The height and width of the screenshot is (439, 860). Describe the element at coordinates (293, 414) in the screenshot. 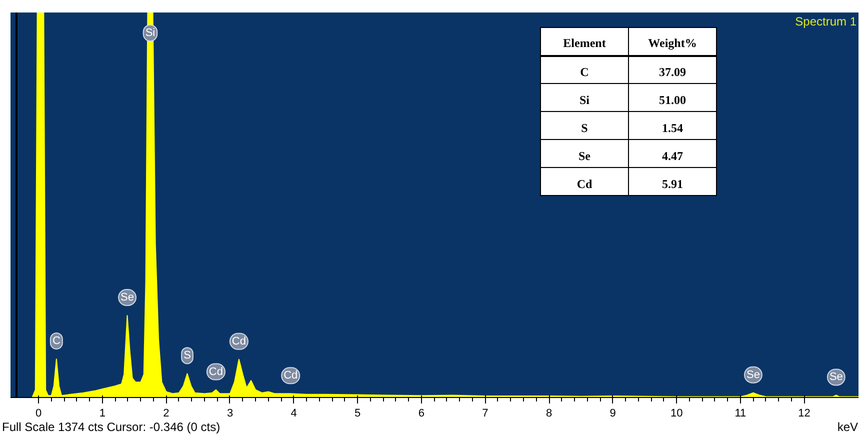

I see `x-tick-label: 4` at that location.